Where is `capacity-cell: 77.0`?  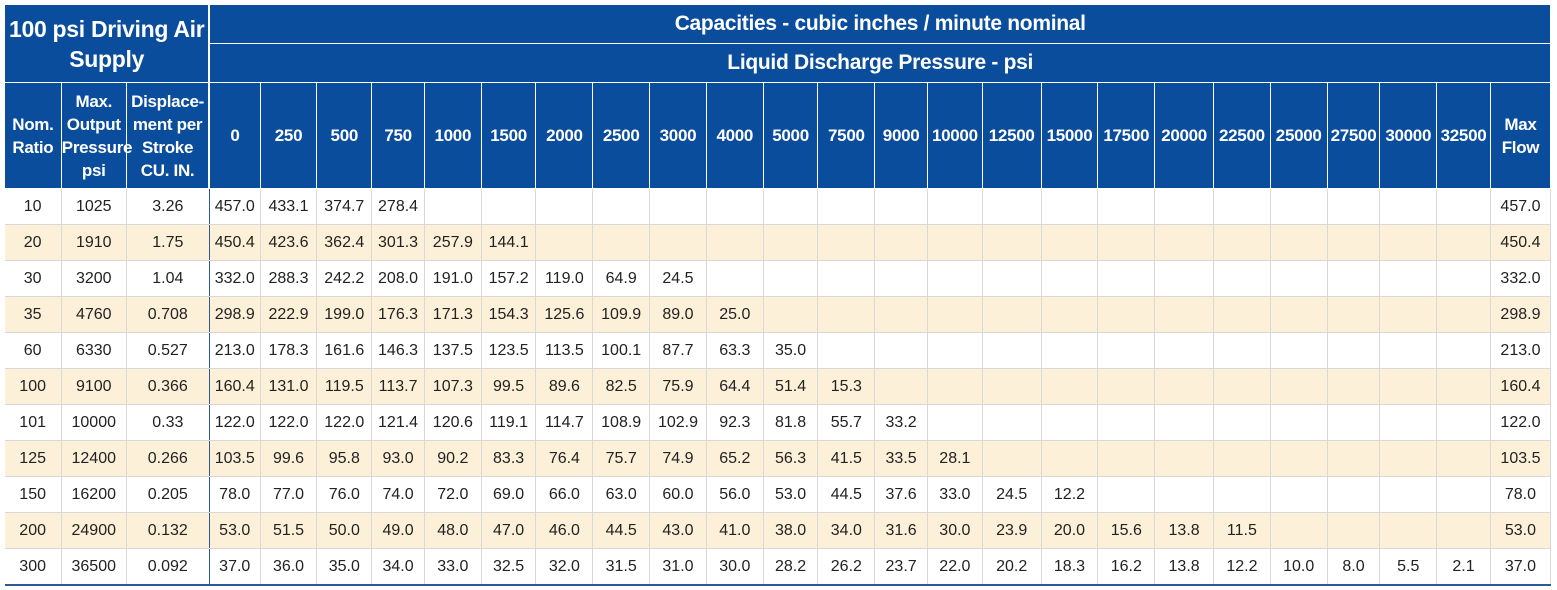 capacity-cell: 77.0 is located at coordinates (289, 494).